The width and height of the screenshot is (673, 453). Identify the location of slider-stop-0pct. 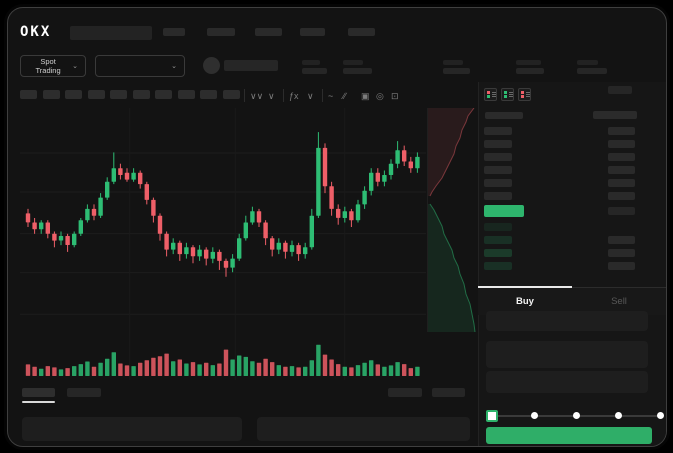
(492, 416).